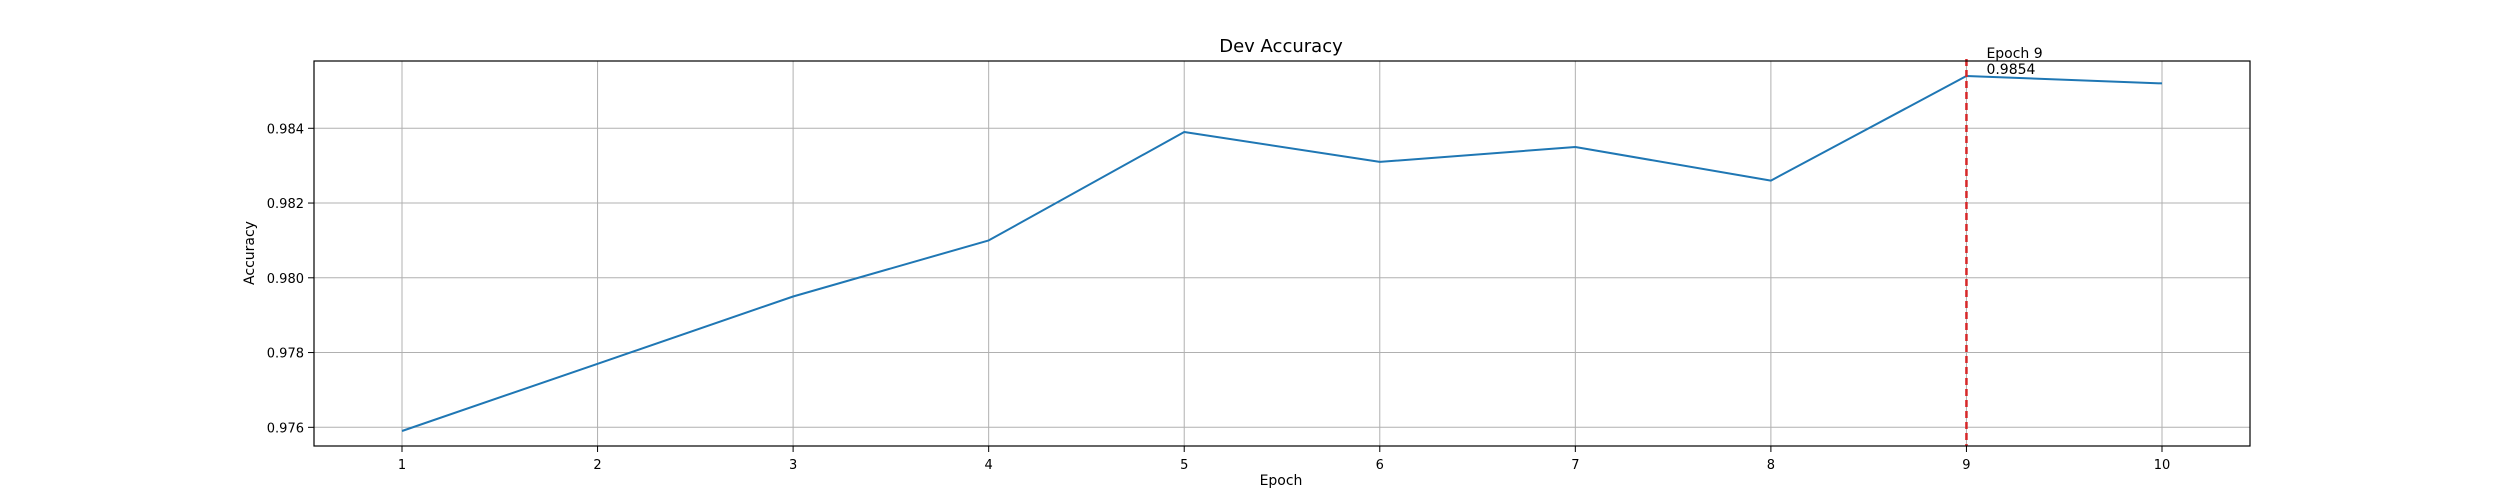 The width and height of the screenshot is (2500, 500). What do you see at coordinates (1575, 465) in the screenshot?
I see `x-tick-label: 7` at bounding box center [1575, 465].